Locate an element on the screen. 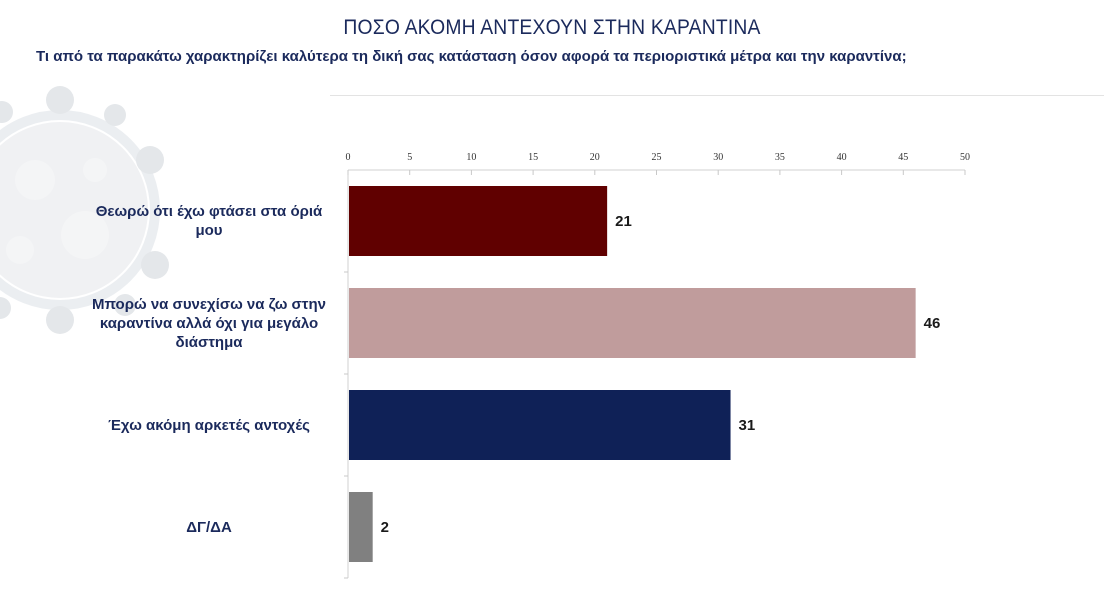  category-label: Θεωρώ ότι έχω φτάσει στα όριά μου is located at coordinates (209, 221).